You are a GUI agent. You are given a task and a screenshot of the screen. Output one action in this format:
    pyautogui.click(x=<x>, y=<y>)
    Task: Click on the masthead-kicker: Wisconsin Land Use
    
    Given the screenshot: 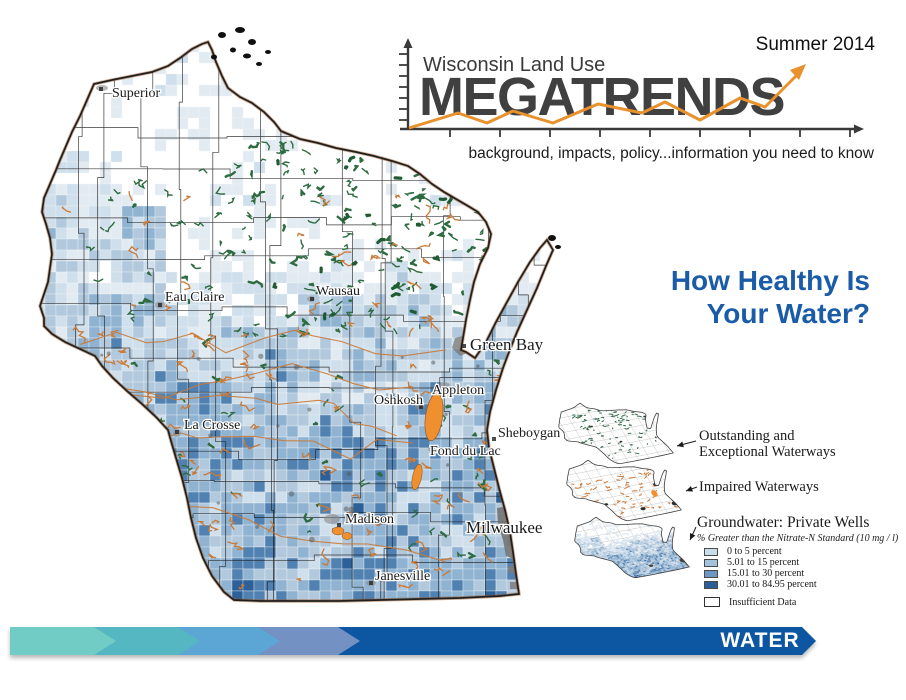 What is the action you would take?
    pyautogui.click(x=514, y=65)
    